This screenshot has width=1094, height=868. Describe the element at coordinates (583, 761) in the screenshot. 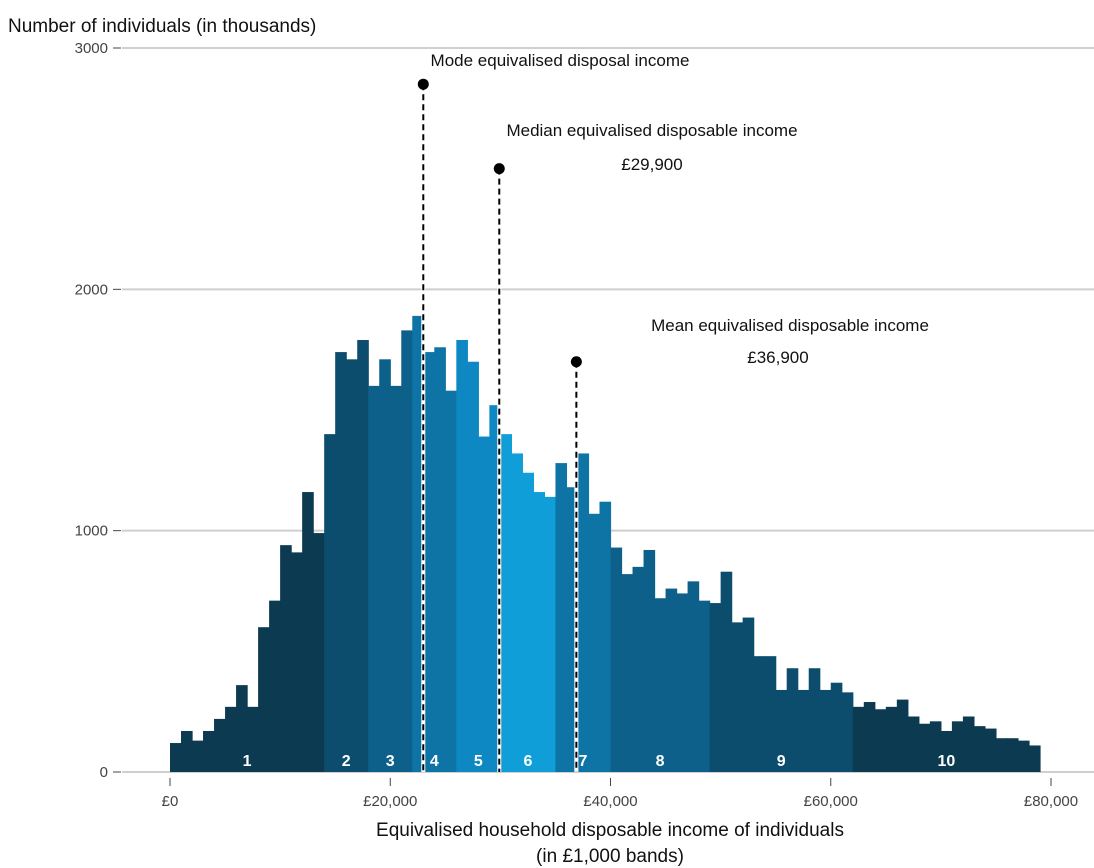

I see `decile-label: 7` at that location.